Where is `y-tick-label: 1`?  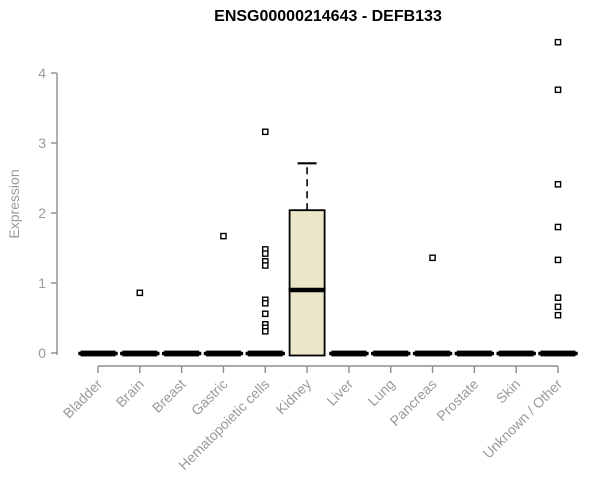 y-tick-label: 1 is located at coordinates (42, 283).